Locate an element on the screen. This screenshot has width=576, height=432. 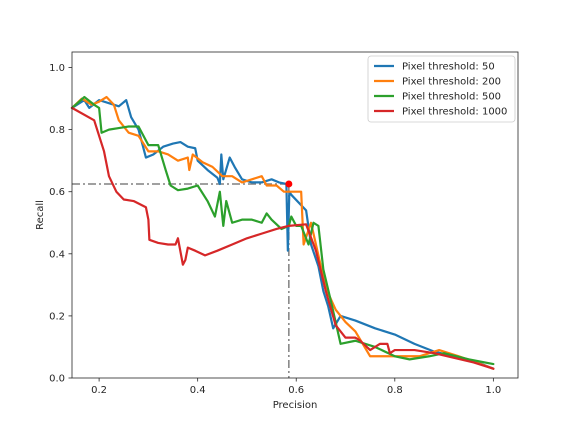
operating-point-group is located at coordinates (289, 184).